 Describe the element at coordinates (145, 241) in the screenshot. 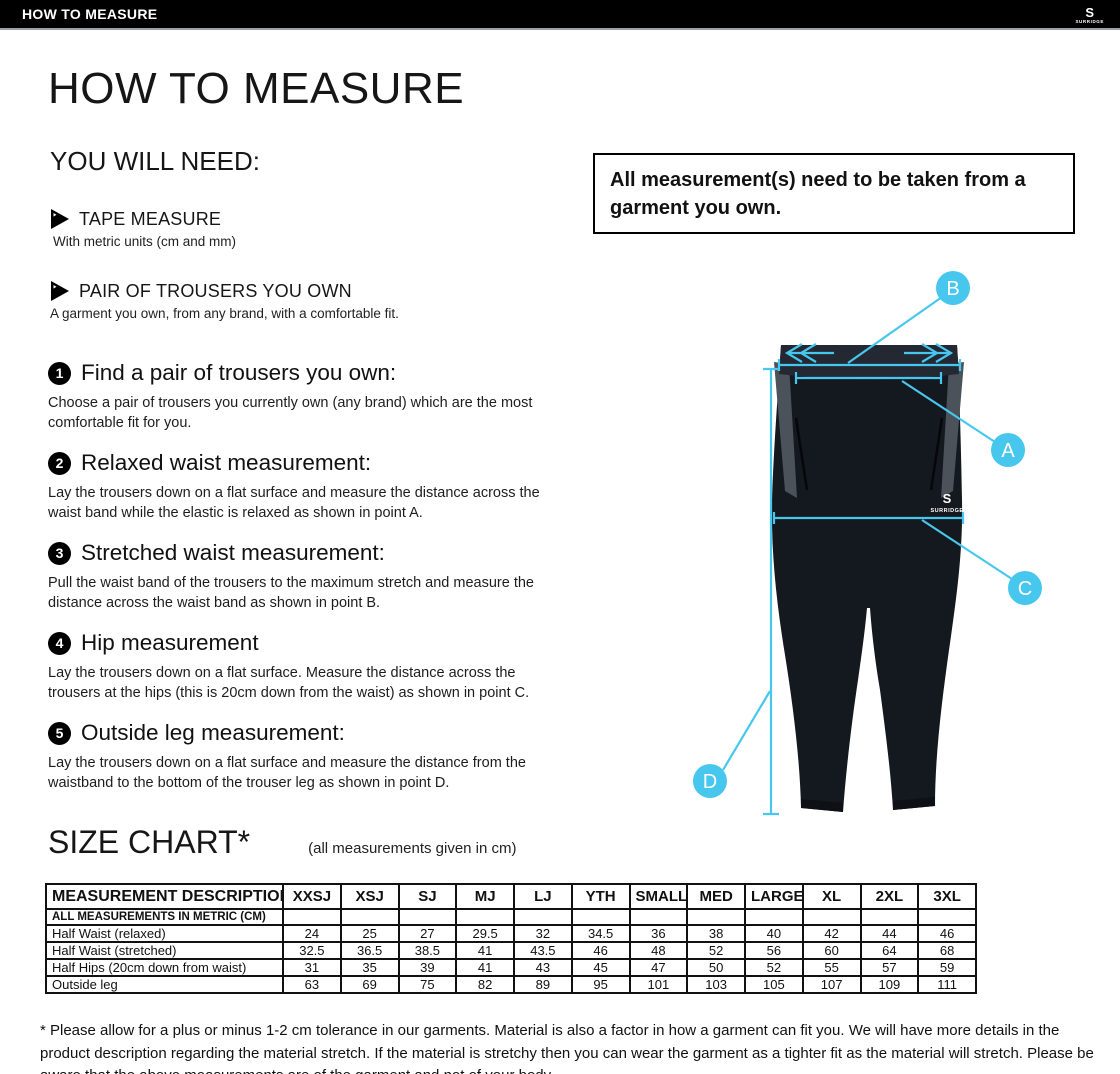

I see `need-item-description: With metric units (cm and mm)` at that location.